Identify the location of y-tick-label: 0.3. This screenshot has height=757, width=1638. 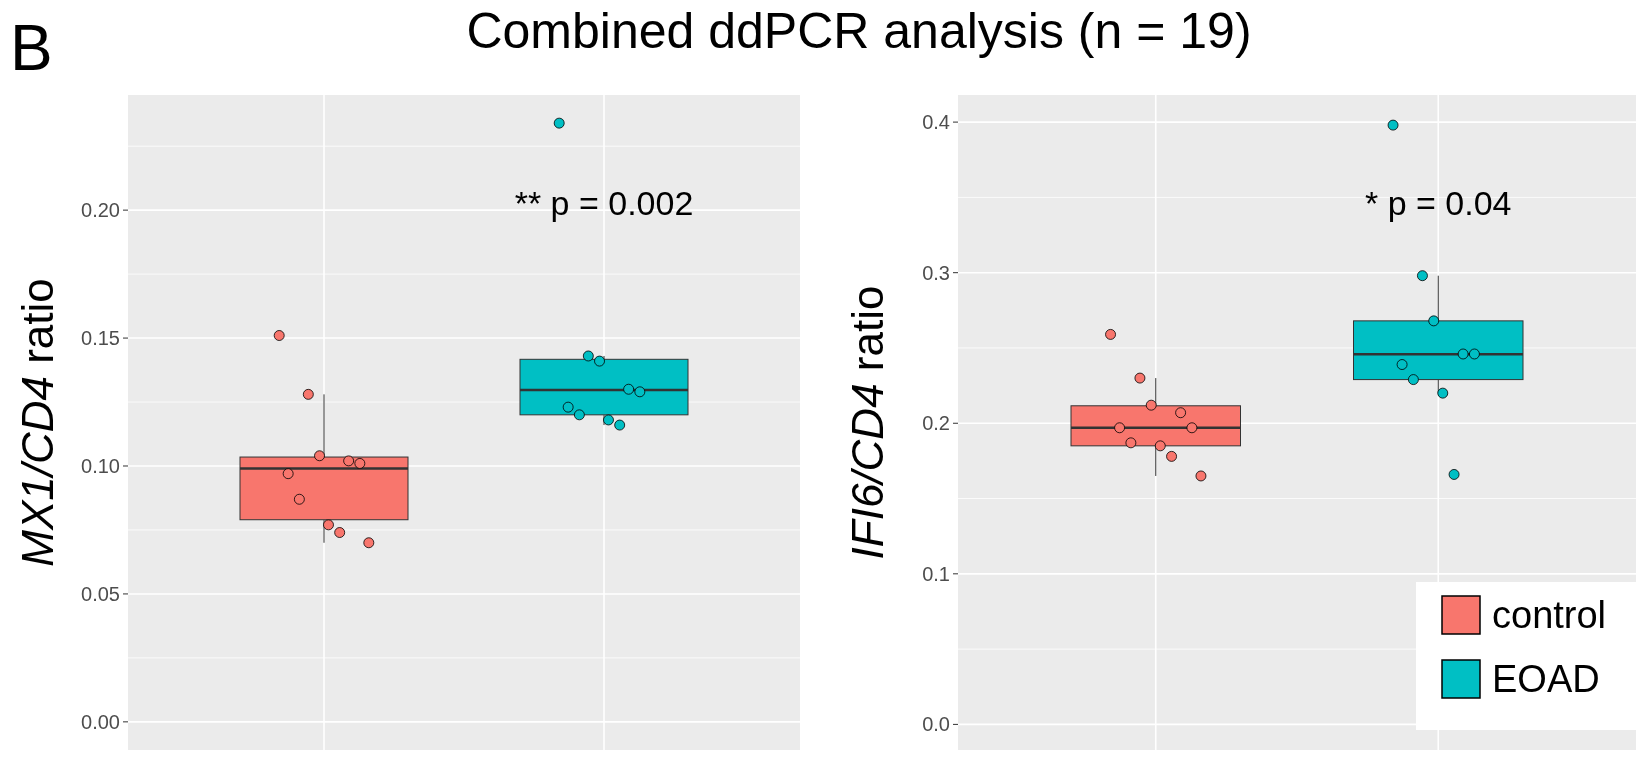
(936, 272).